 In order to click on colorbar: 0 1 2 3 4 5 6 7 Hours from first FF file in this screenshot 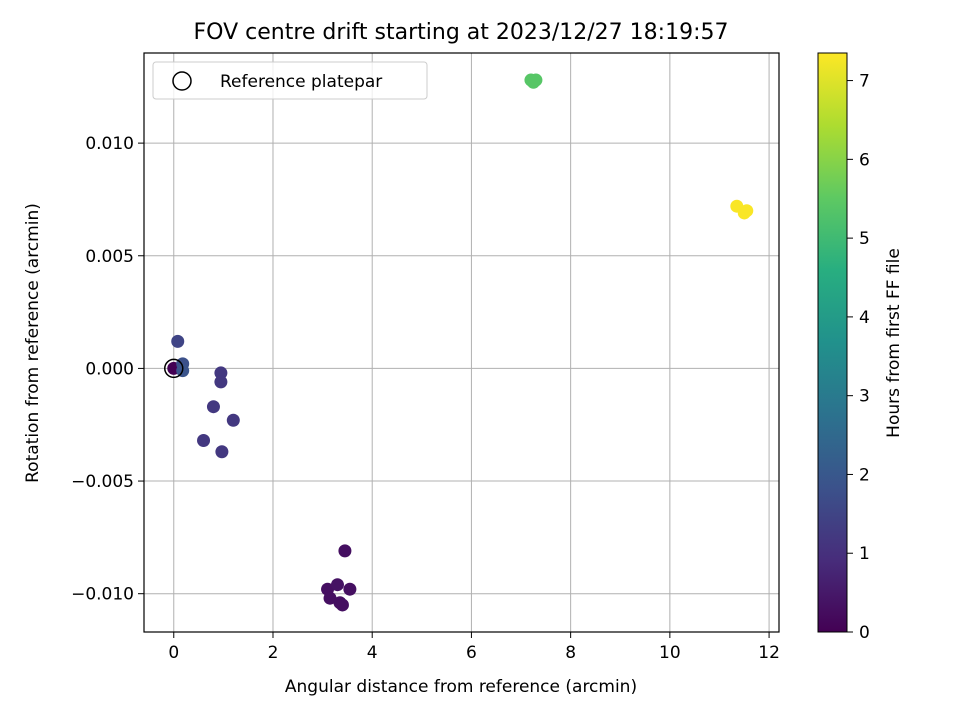, I will do `click(860, 347)`.